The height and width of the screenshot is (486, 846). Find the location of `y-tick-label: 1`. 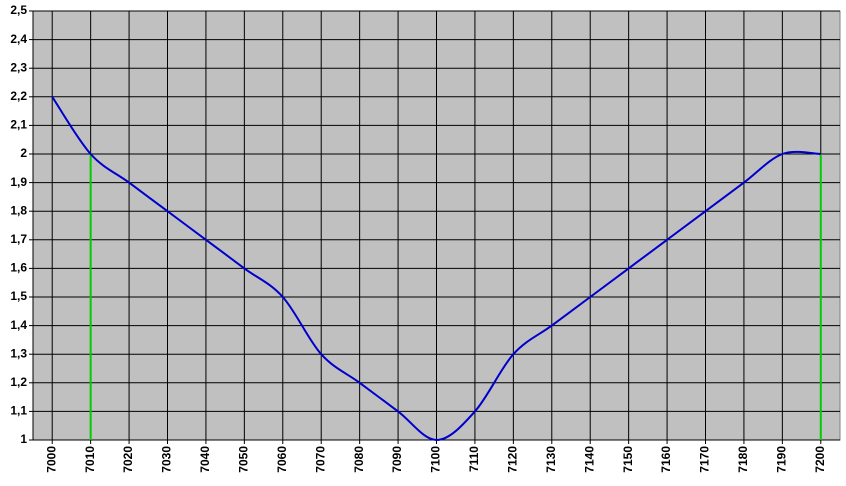

y-tick-label: 1 is located at coordinates (23, 439).